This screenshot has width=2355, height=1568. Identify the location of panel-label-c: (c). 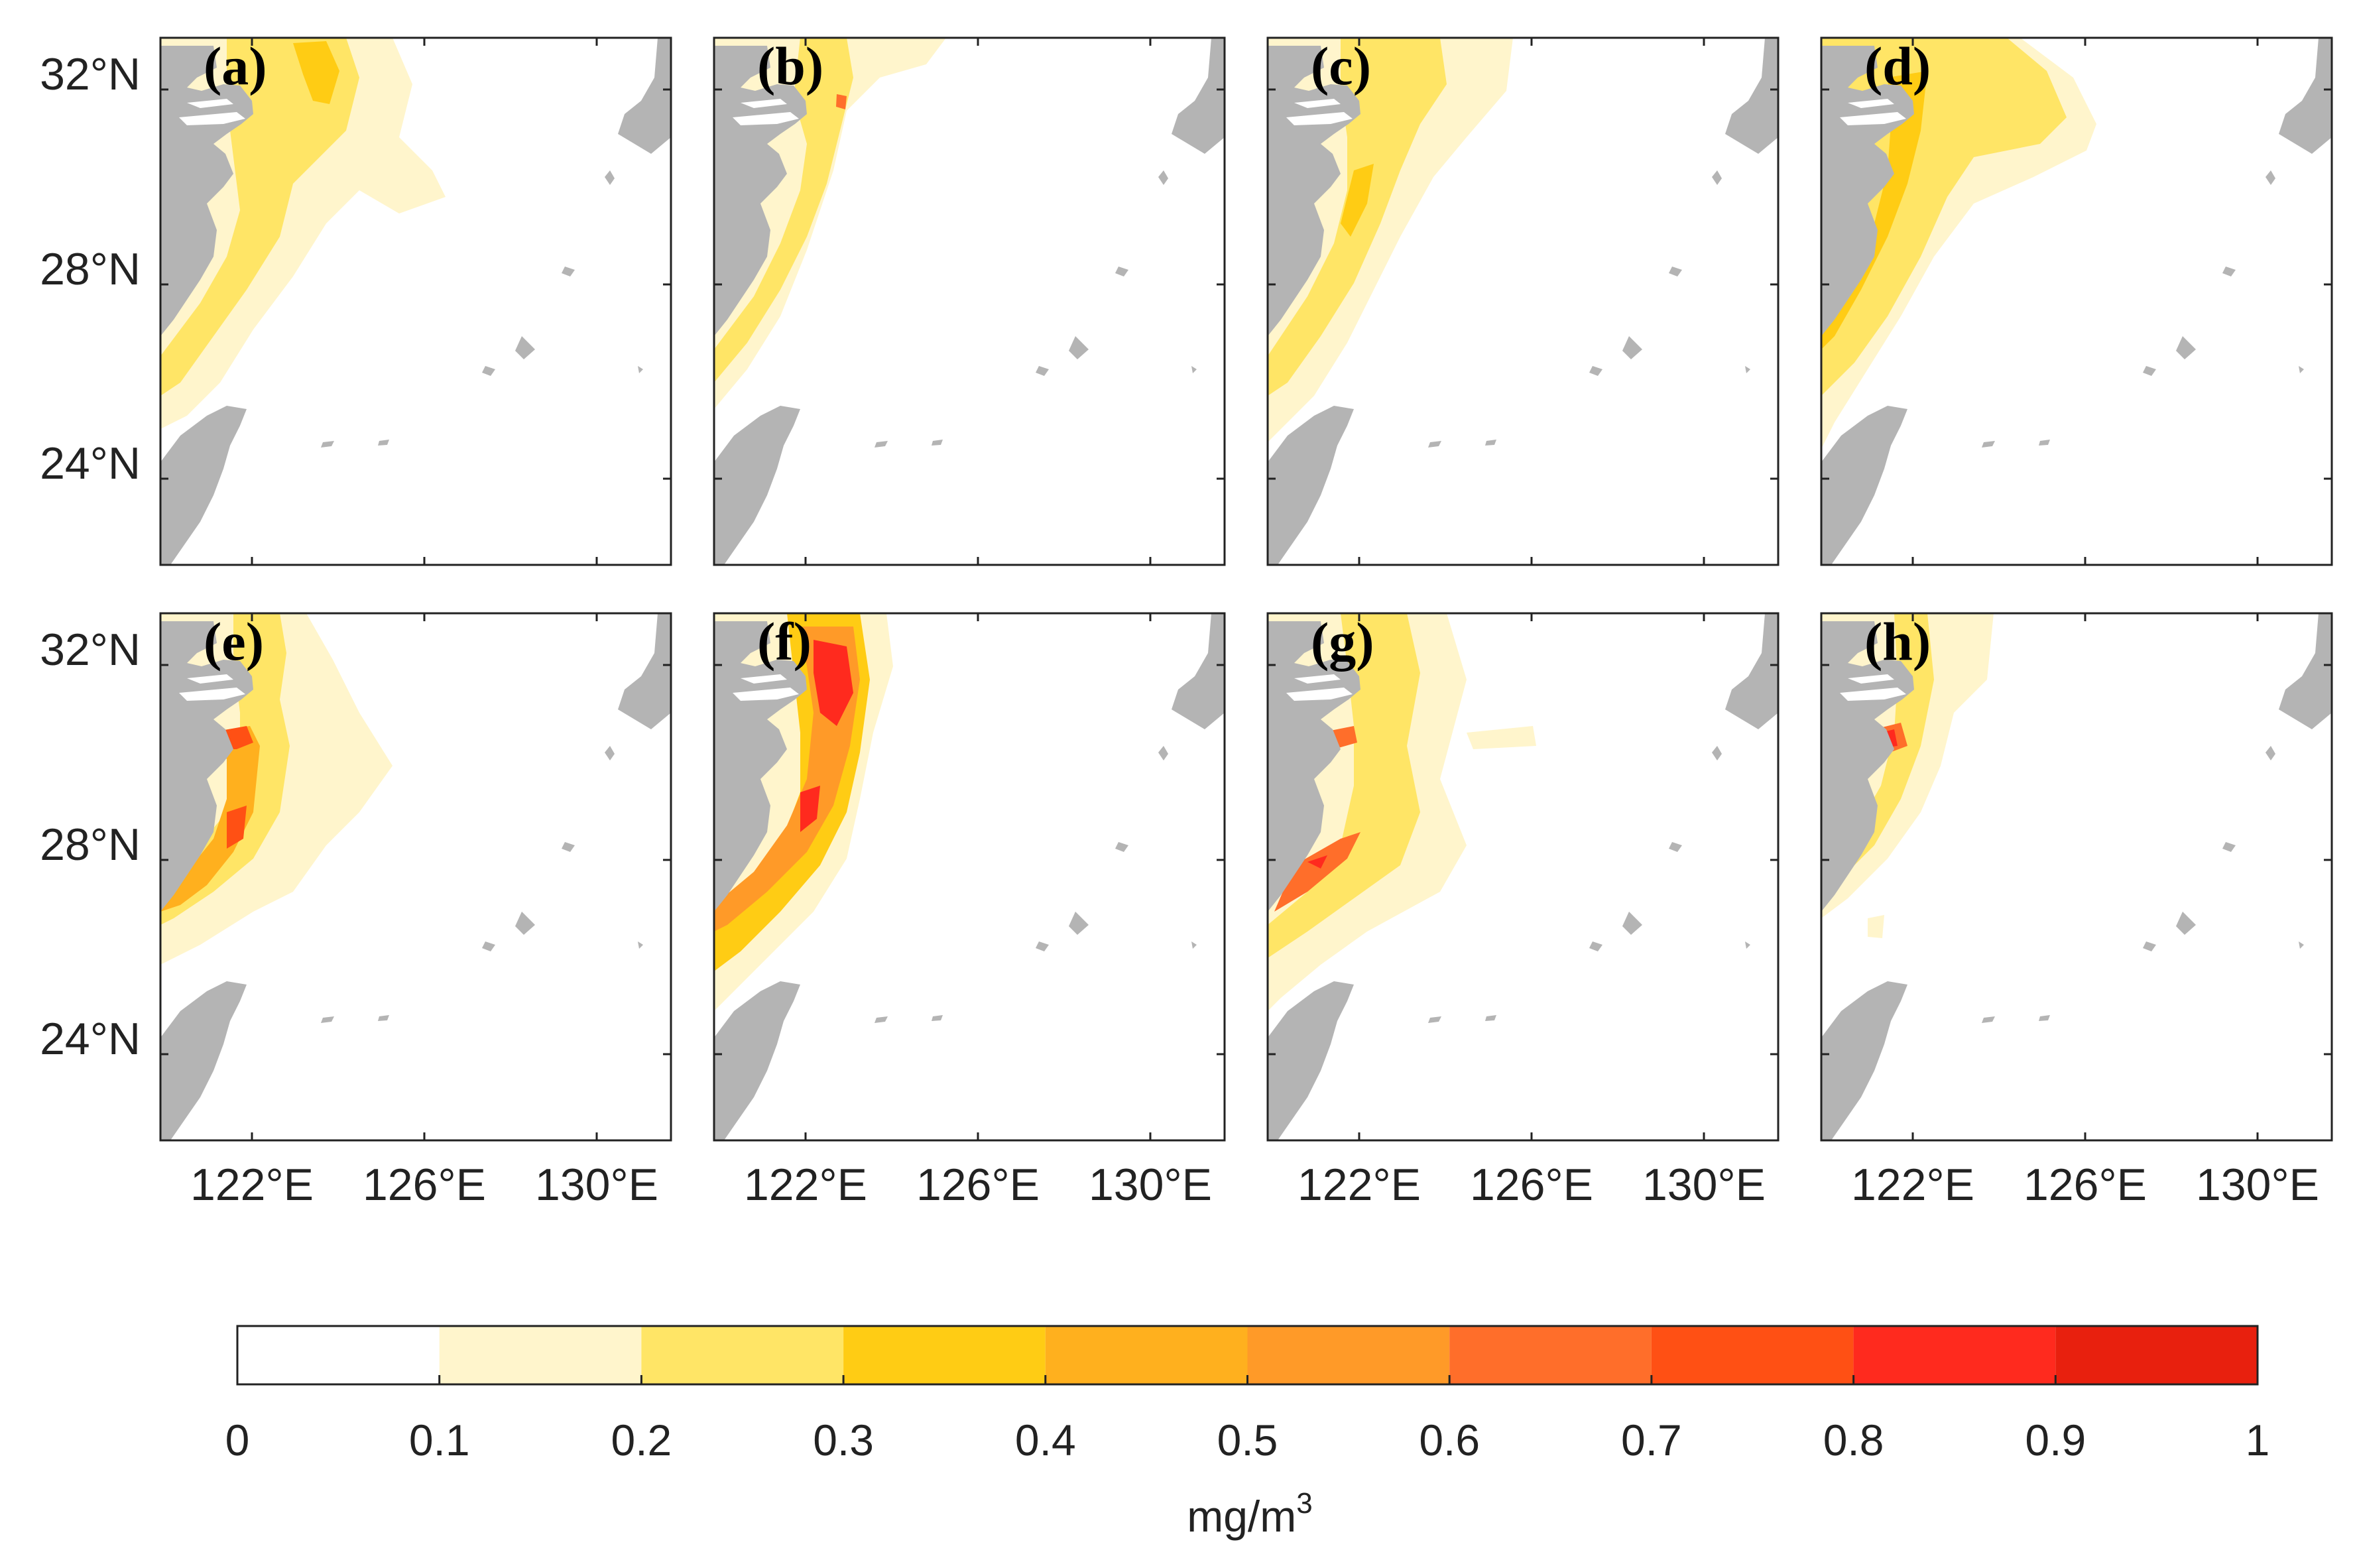
(1341, 66).